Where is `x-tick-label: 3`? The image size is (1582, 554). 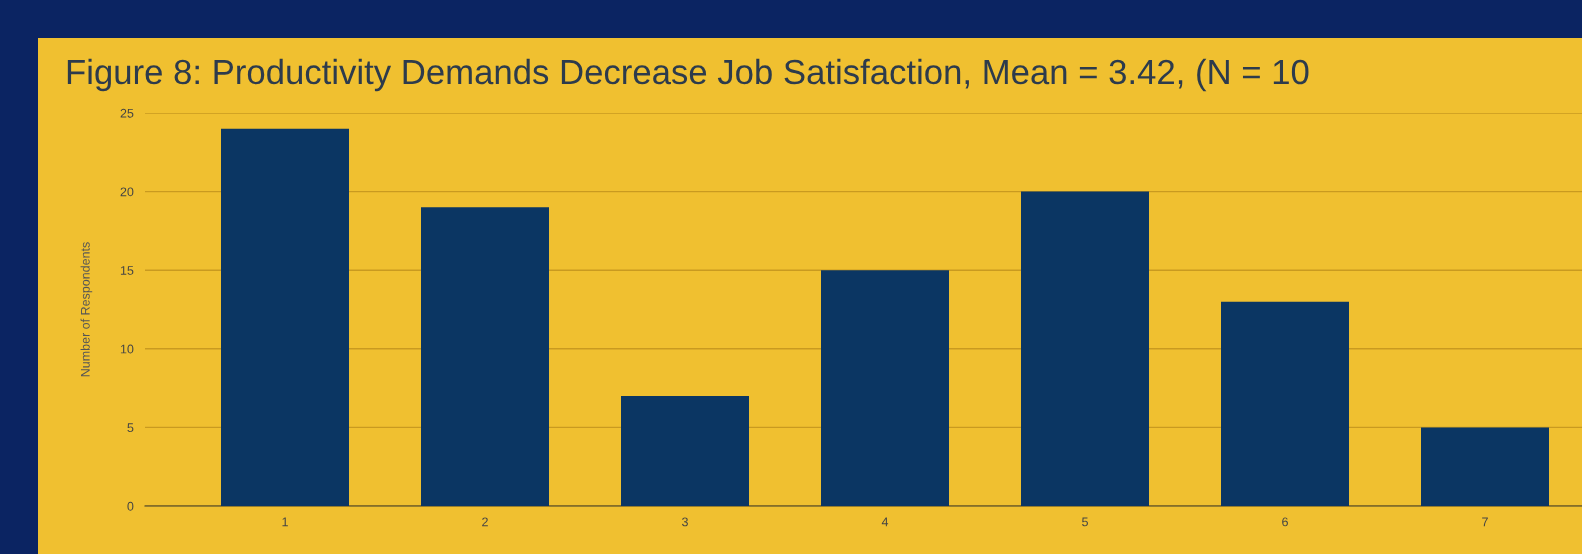
x-tick-label: 3 is located at coordinates (685, 522).